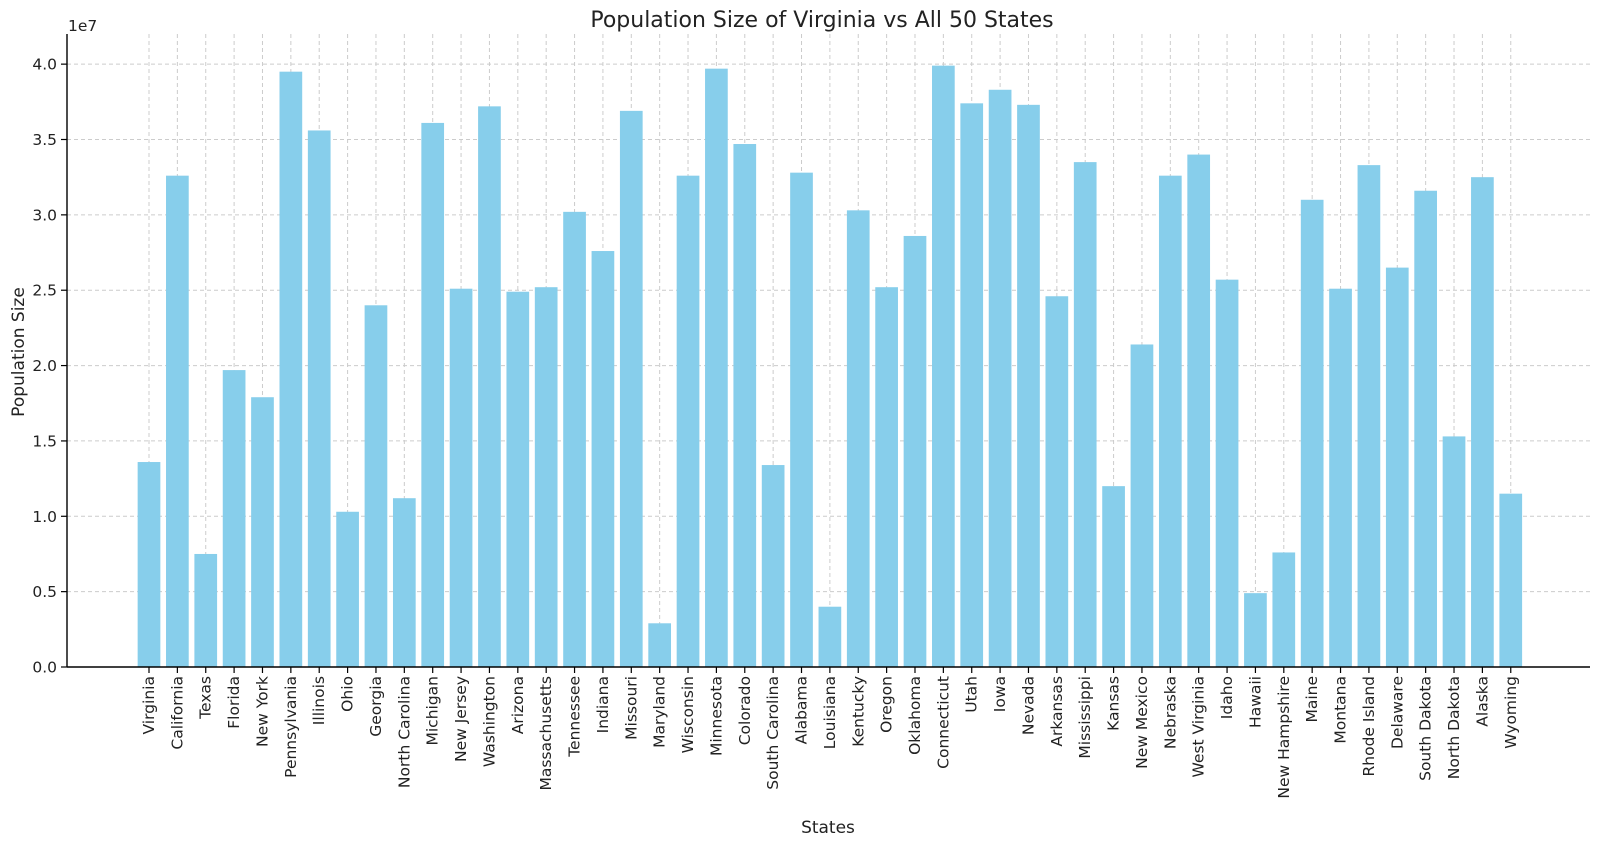 The image size is (1600, 848). What do you see at coordinates (802, 710) in the screenshot?
I see `x-tick-label: Alabama` at bounding box center [802, 710].